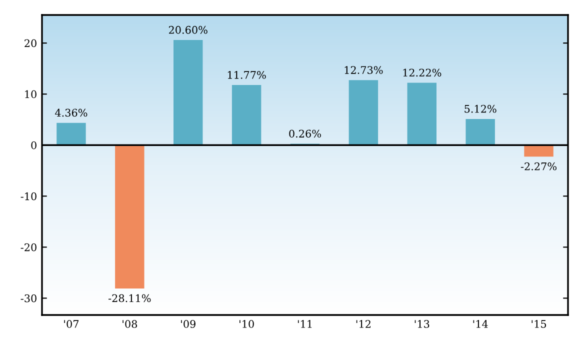 The width and height of the screenshot is (581, 347). Describe the element at coordinates (305, 324) in the screenshot. I see `x-tick-label: '11` at that location.